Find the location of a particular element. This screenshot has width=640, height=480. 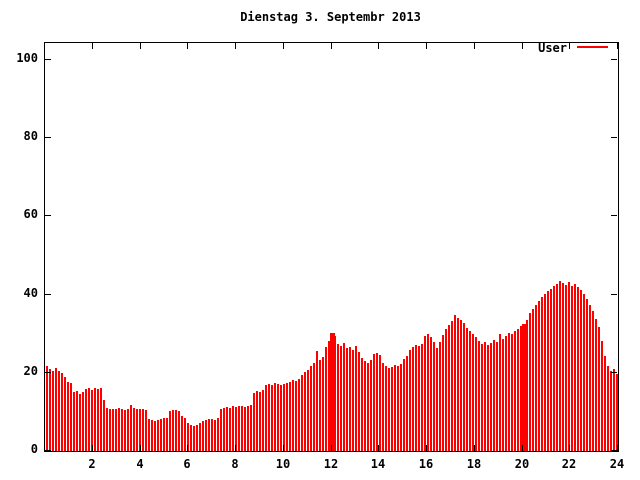

y-tick-label: 40 is located at coordinates (30, 293).